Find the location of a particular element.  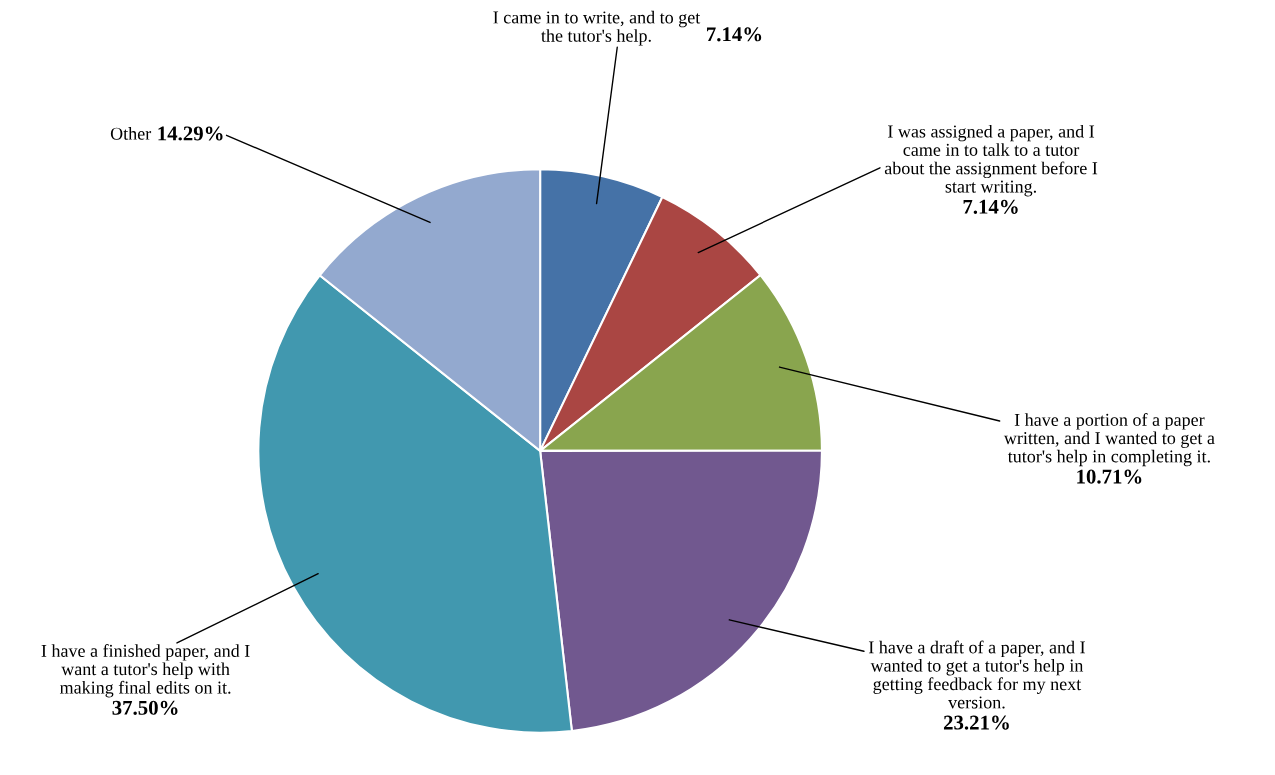

slice-label: I came in to write, and to get the tutor's help. is located at coordinates (597, 28).